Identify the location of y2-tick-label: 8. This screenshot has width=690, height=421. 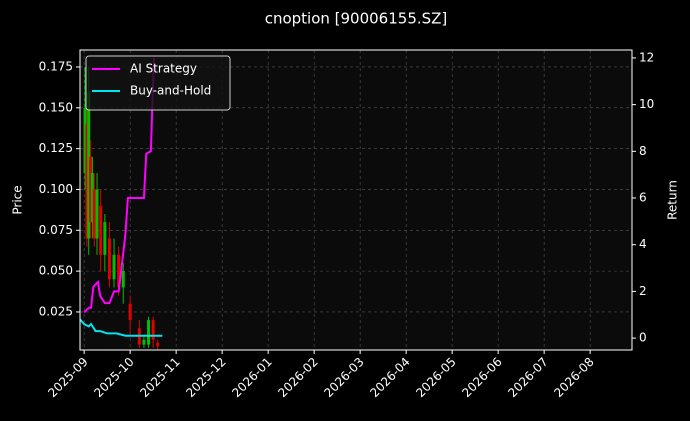
(643, 151).